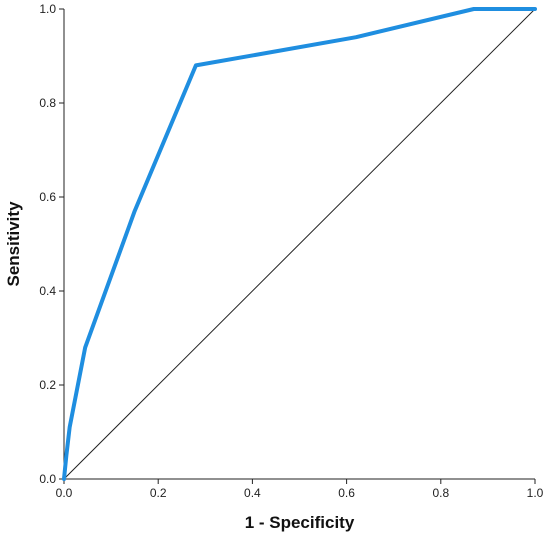  What do you see at coordinates (47, 9) in the screenshot?
I see `y-tick-label: 1.0` at bounding box center [47, 9].